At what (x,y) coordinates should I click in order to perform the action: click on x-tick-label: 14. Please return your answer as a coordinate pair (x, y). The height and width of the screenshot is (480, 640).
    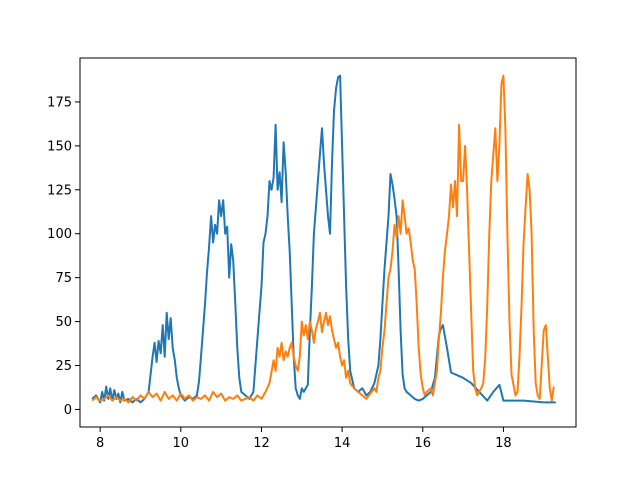
    Looking at the image, I should click on (342, 443).